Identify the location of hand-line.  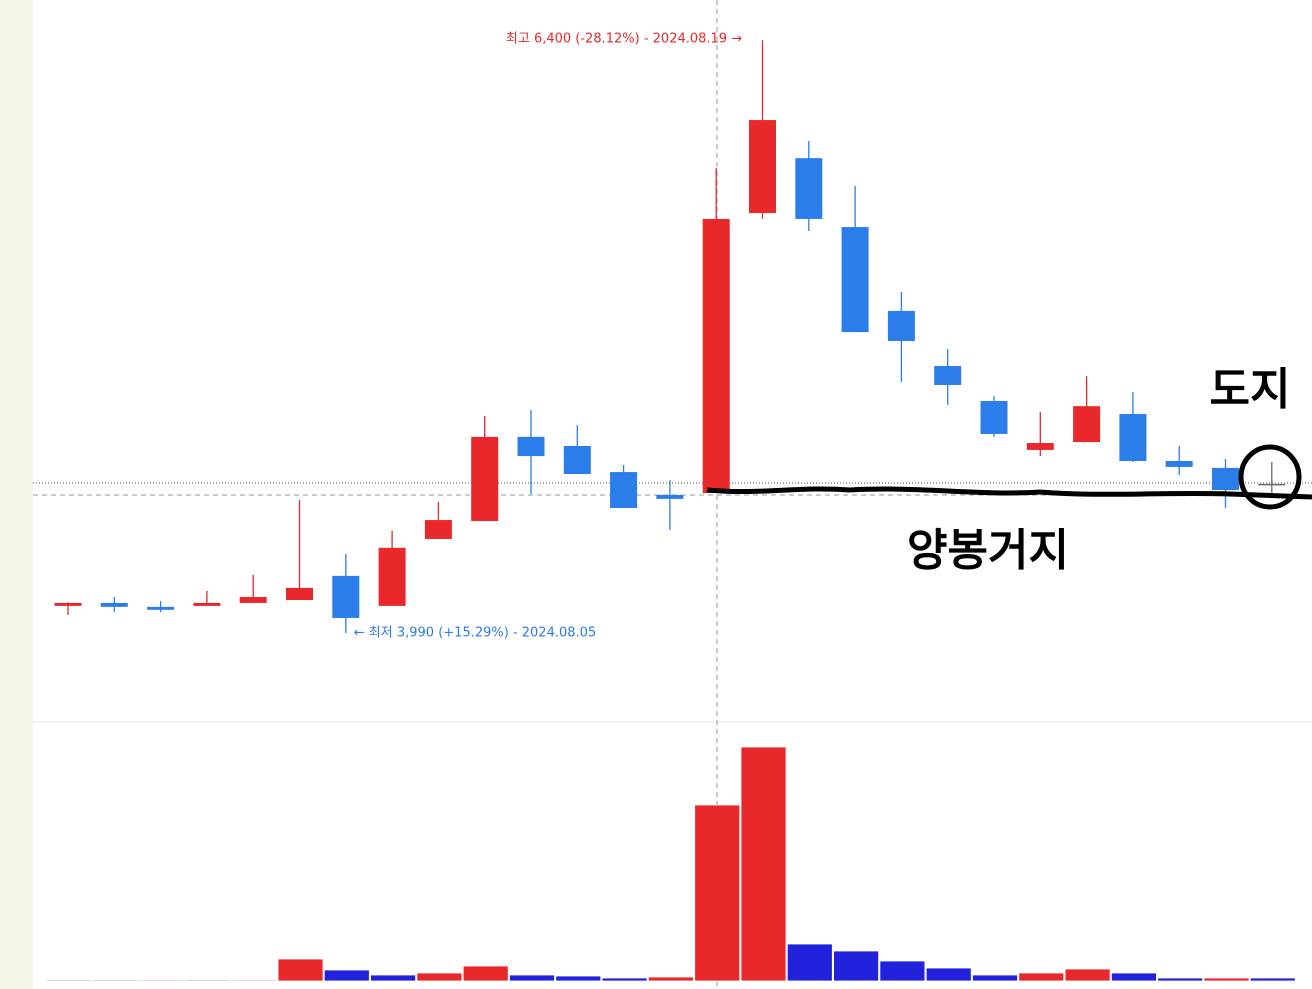
(1009, 493).